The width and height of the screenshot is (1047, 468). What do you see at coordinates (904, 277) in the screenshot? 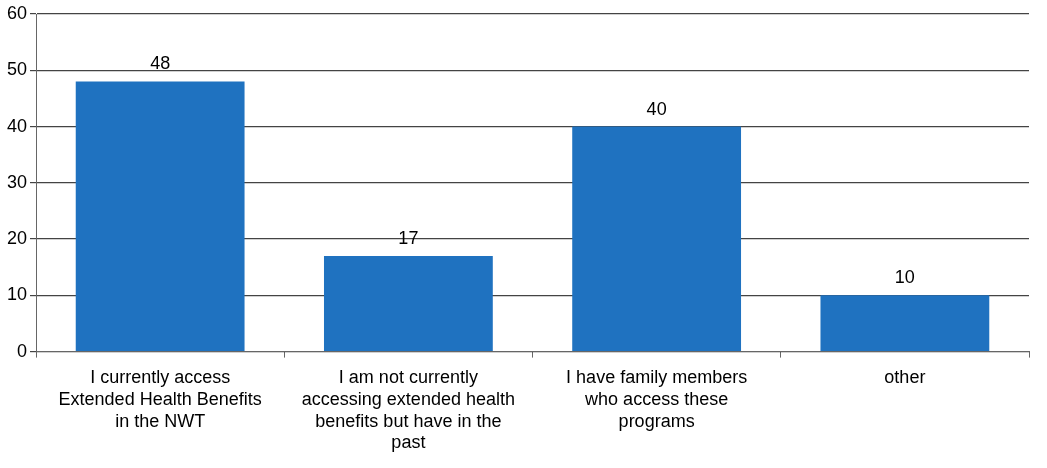
I see `data-label: 10` at bounding box center [904, 277].